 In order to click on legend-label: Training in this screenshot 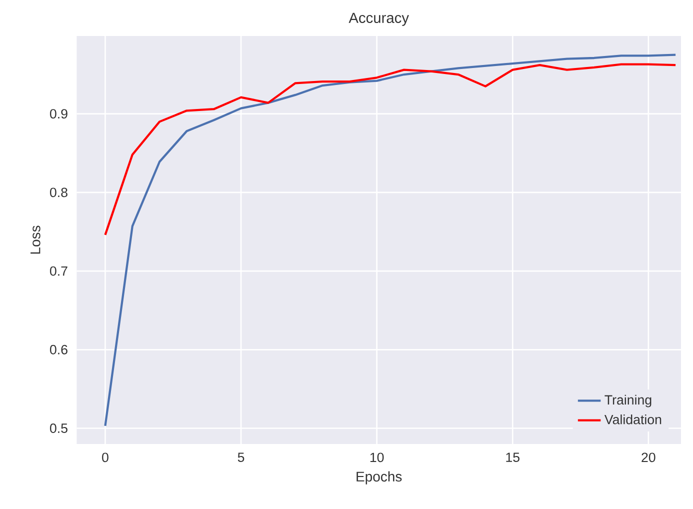, I will do `click(628, 401)`.